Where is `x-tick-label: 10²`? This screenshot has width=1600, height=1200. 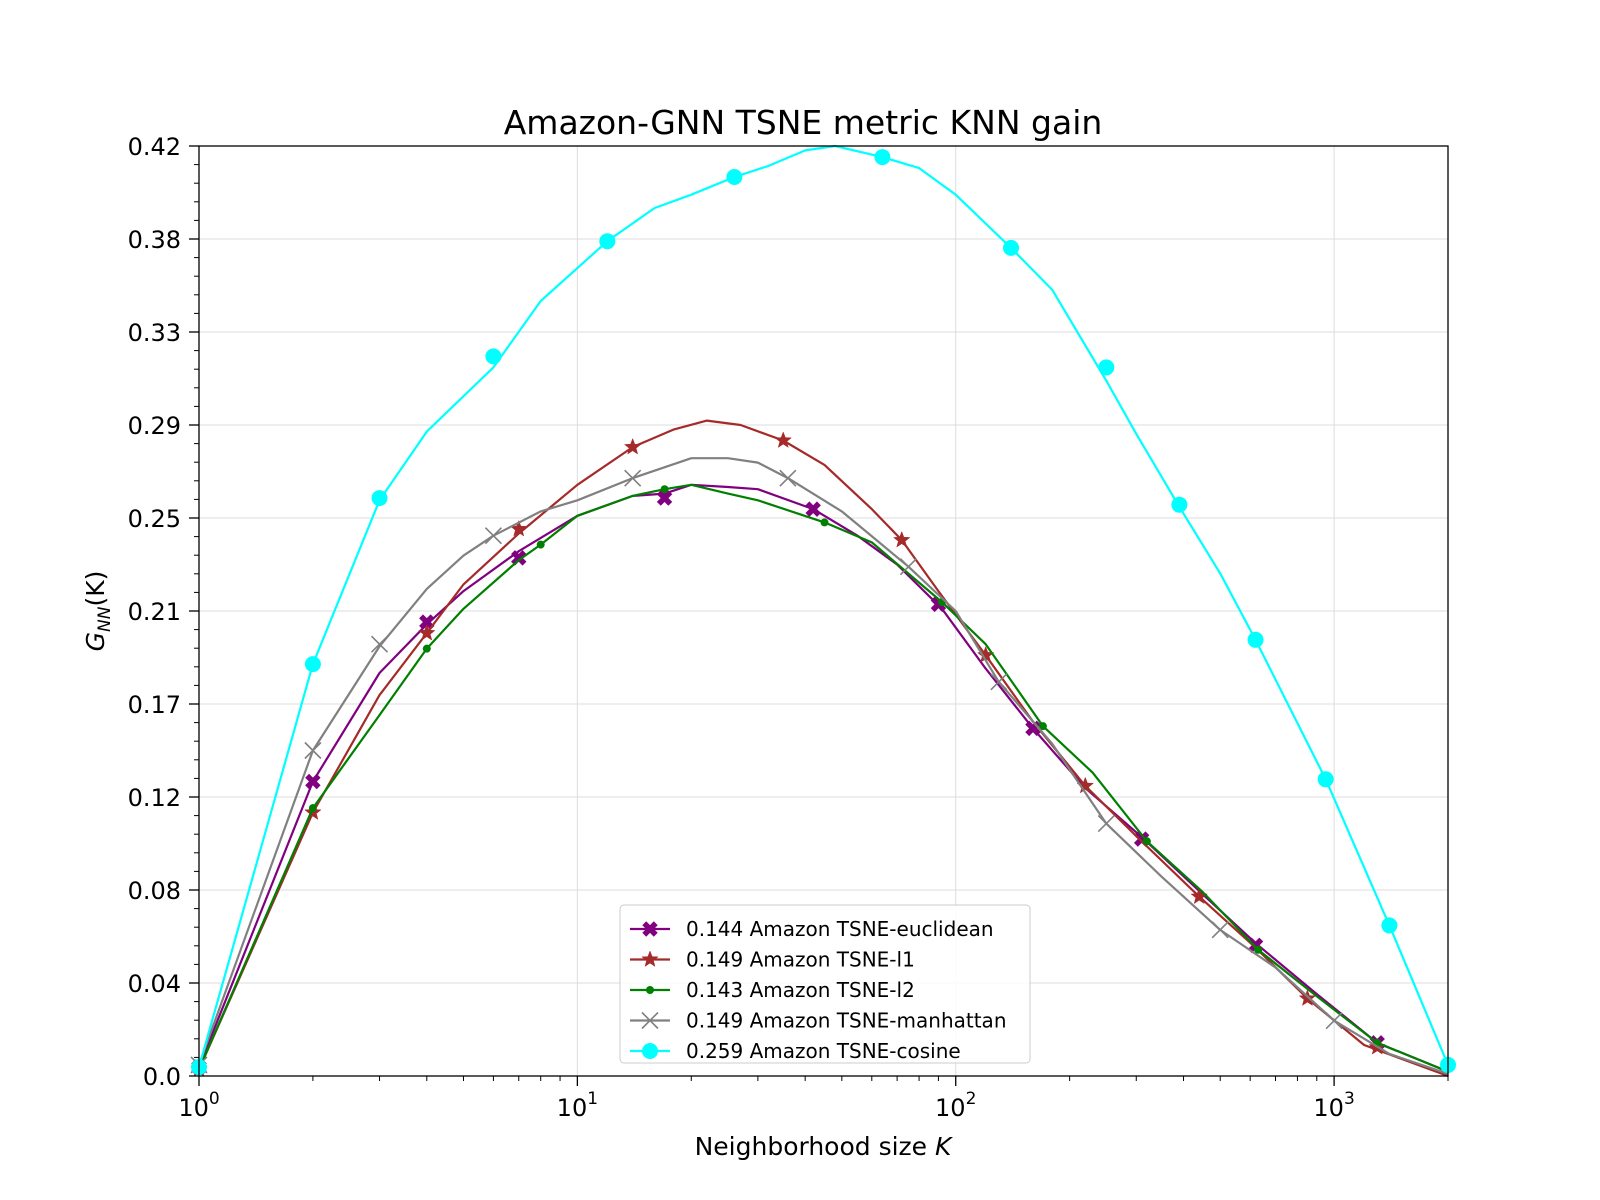
x-tick-label: 10² is located at coordinates (955, 1105).